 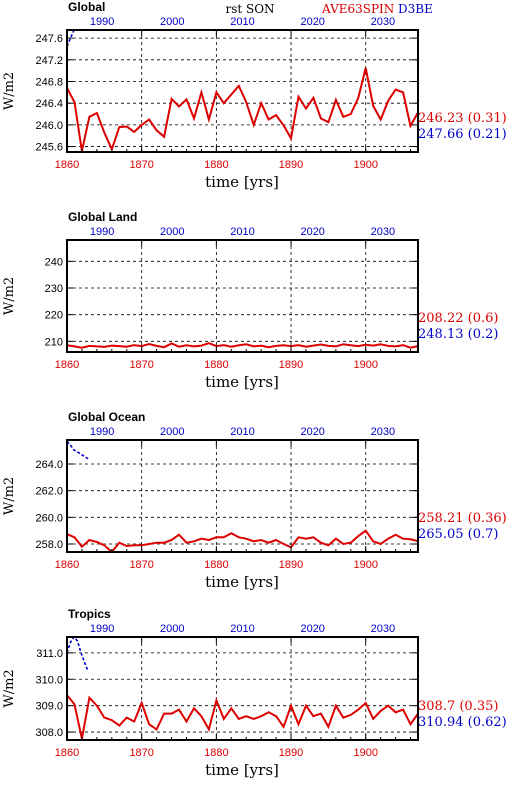 I want to click on y-tick-label: 262.0, so click(x=49, y=492).